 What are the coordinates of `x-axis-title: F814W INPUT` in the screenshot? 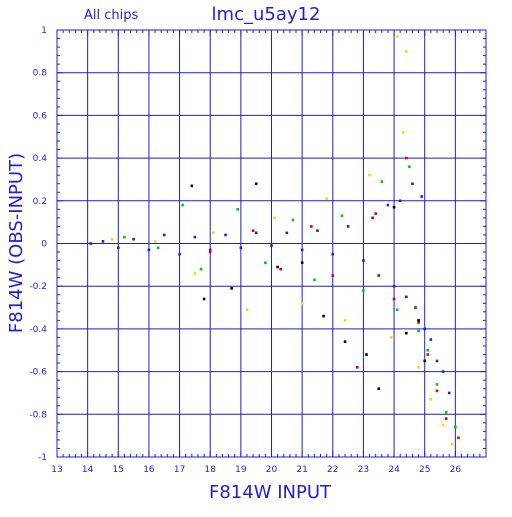 It's located at (270, 492).